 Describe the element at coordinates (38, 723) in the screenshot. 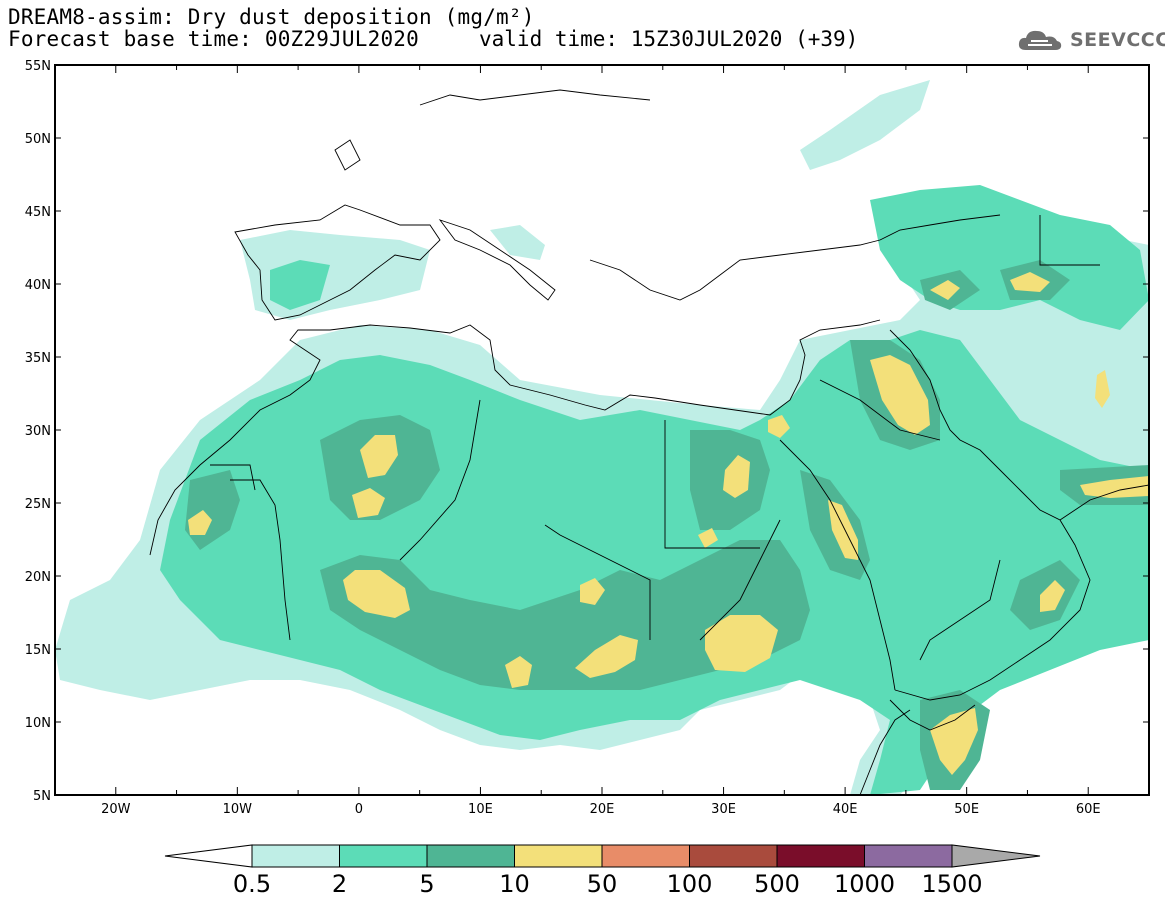

I see `latitude-label: 10N` at that location.